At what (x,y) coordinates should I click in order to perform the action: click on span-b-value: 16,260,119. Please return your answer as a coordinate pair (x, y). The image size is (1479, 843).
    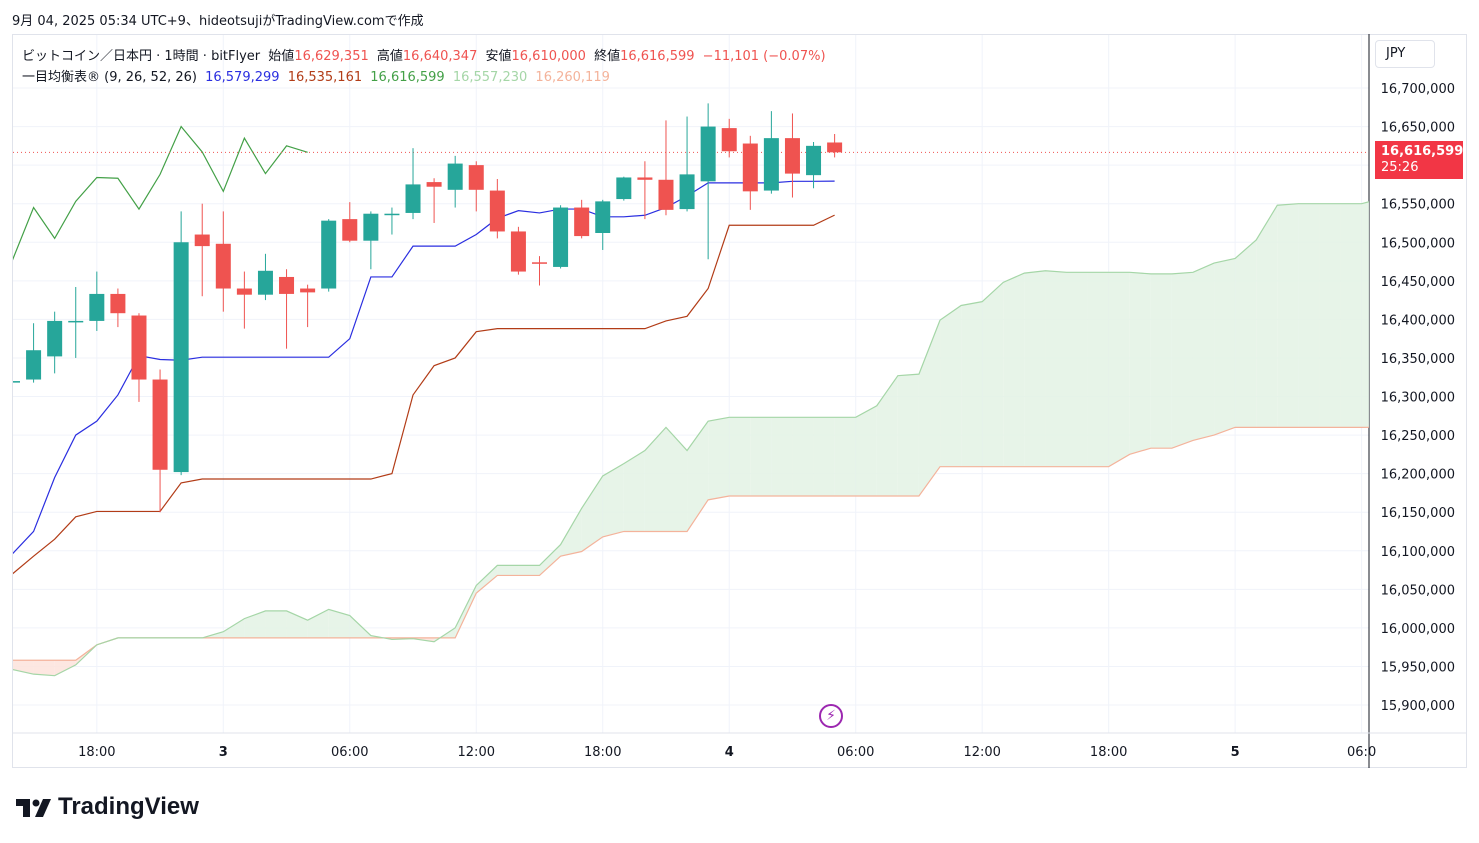
    Looking at the image, I should click on (572, 77).